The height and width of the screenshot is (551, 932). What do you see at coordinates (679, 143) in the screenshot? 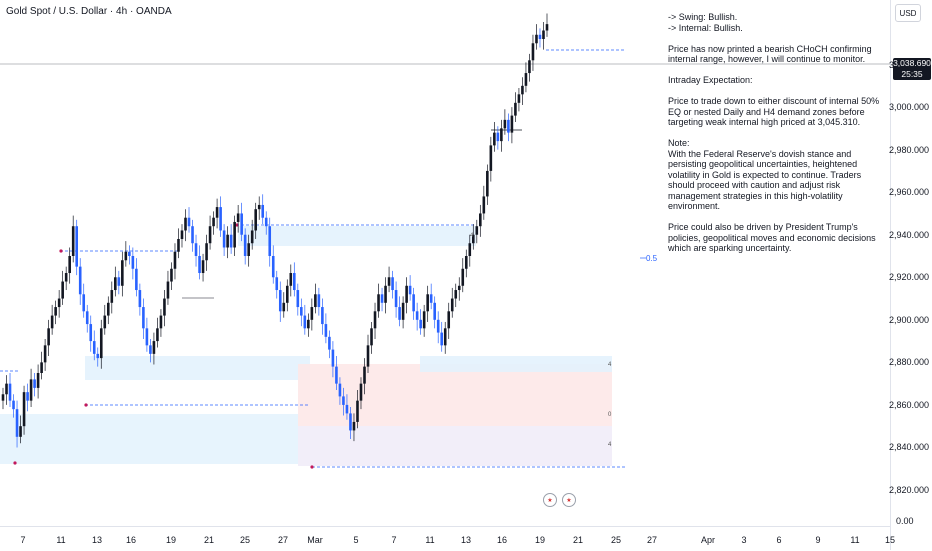
I see `note-line: Note:` at bounding box center [679, 143].